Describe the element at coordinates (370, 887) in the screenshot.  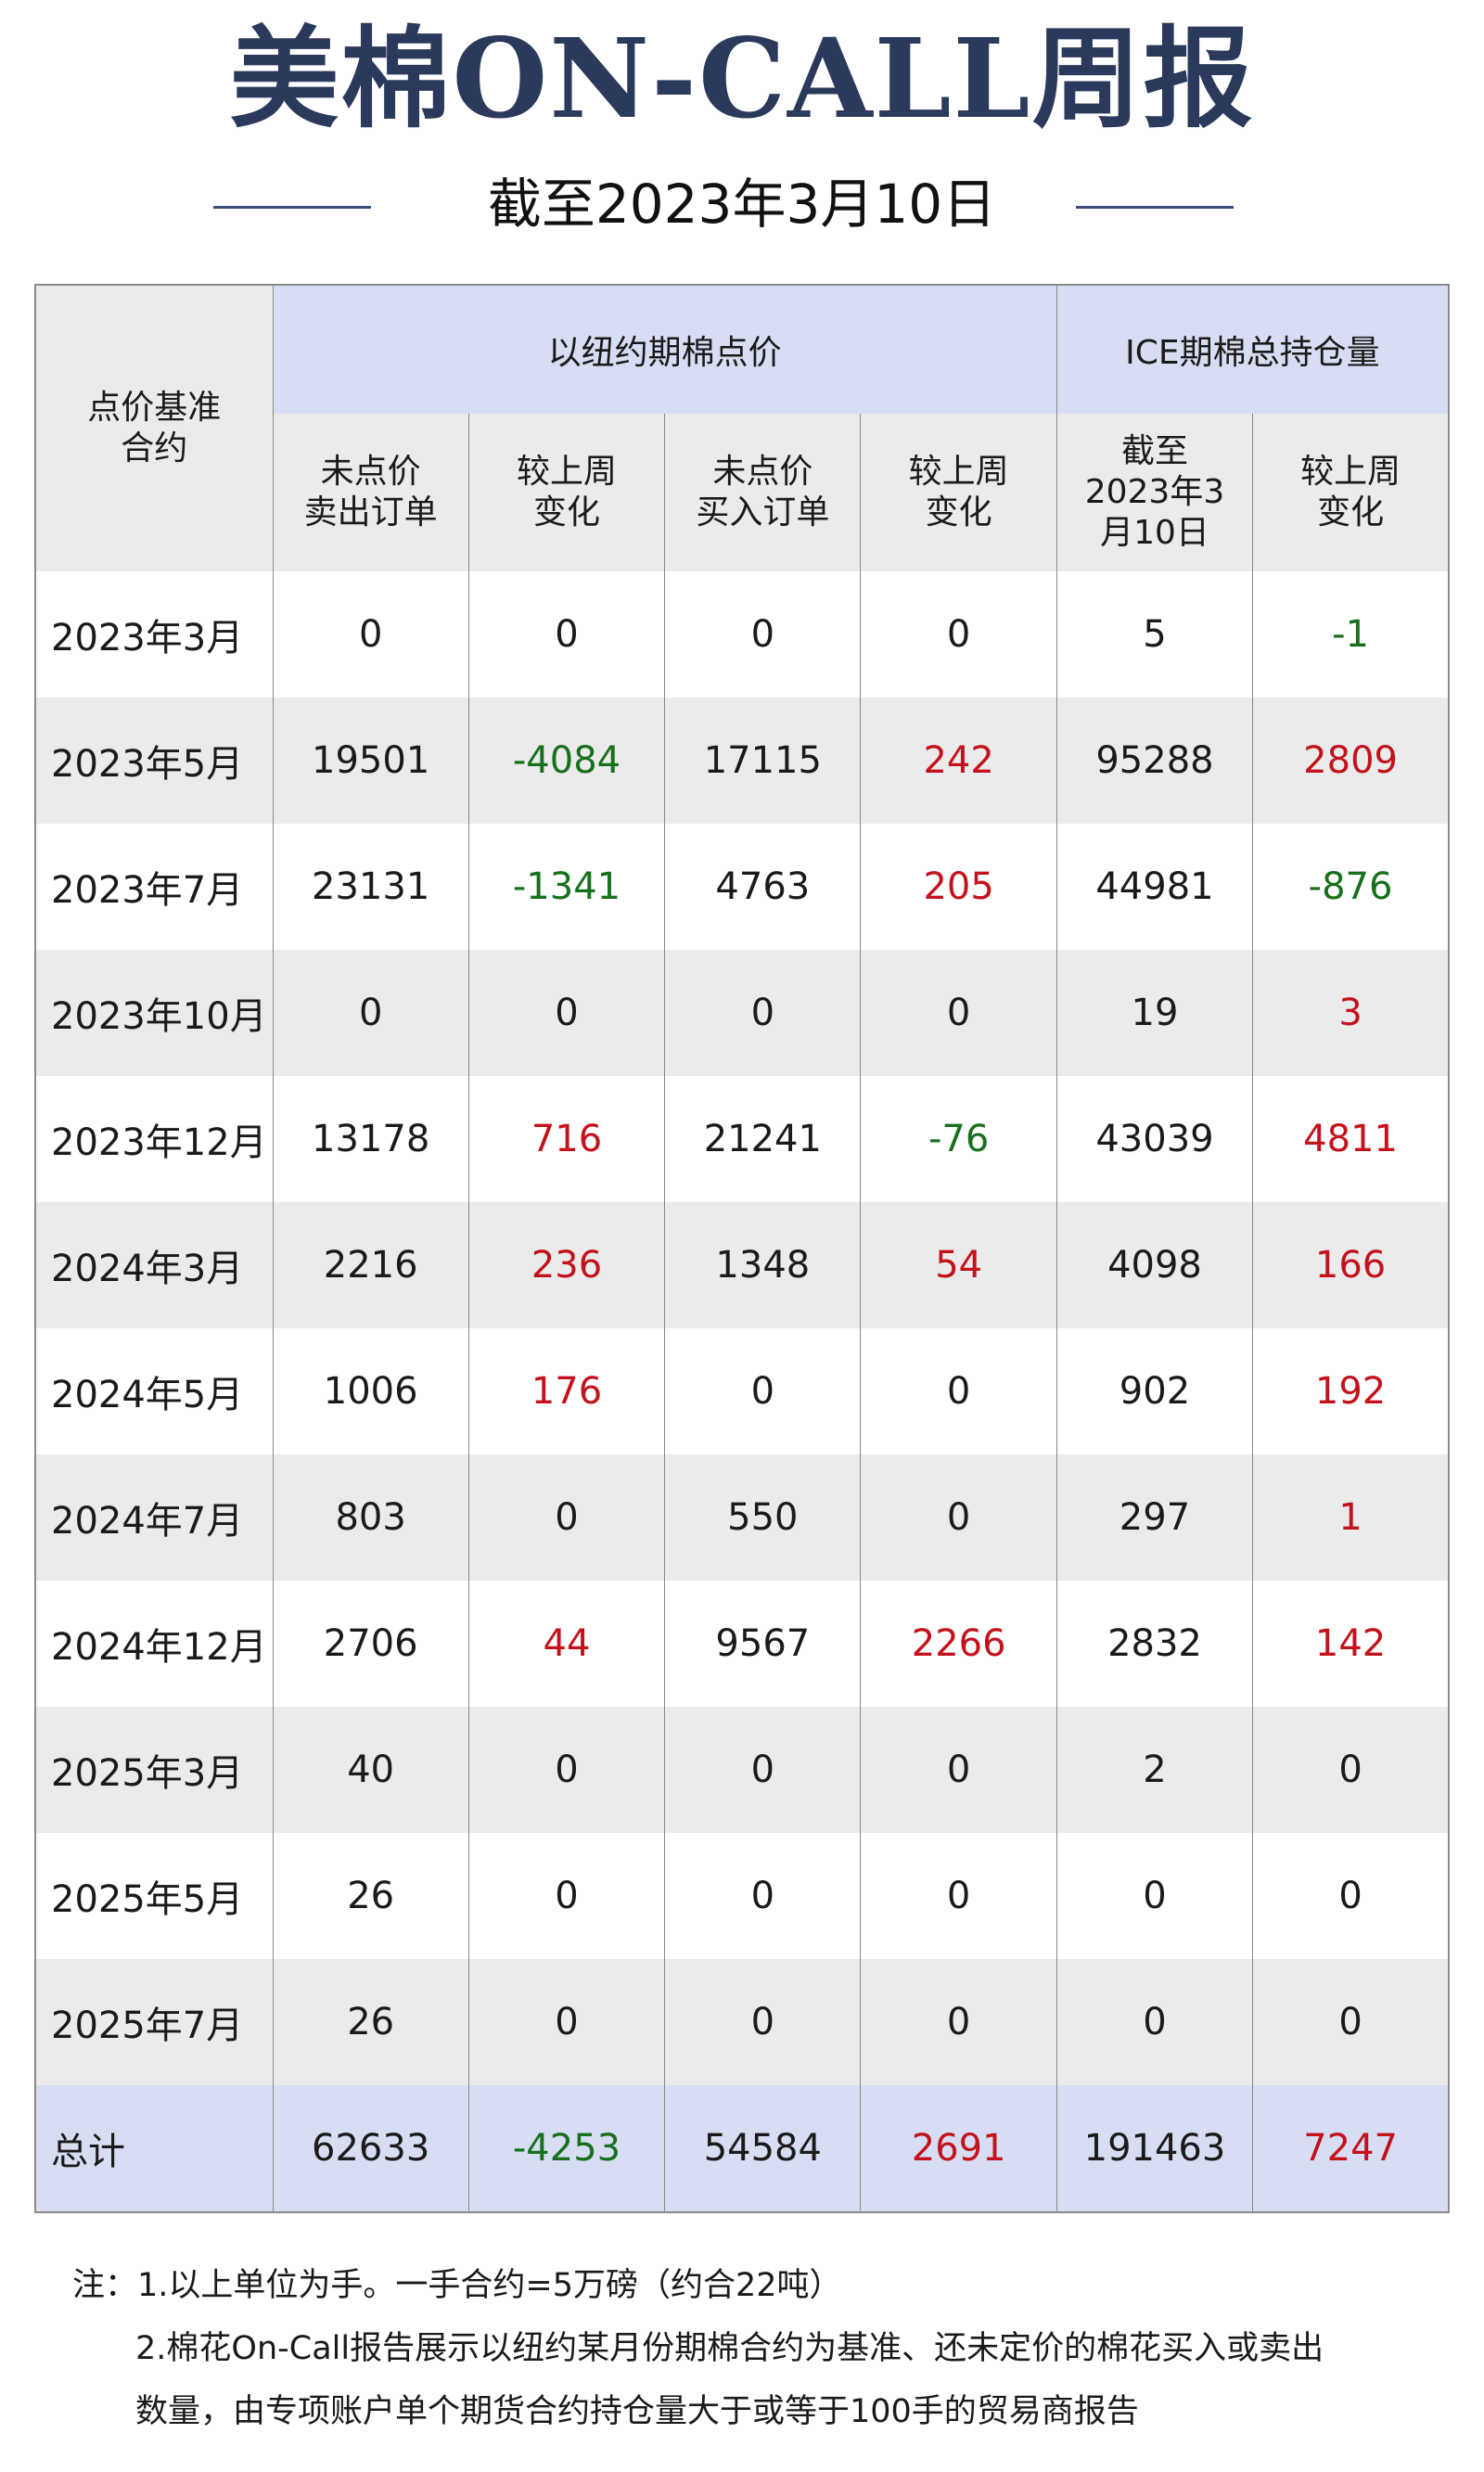
I see `cell: 23131` at that location.